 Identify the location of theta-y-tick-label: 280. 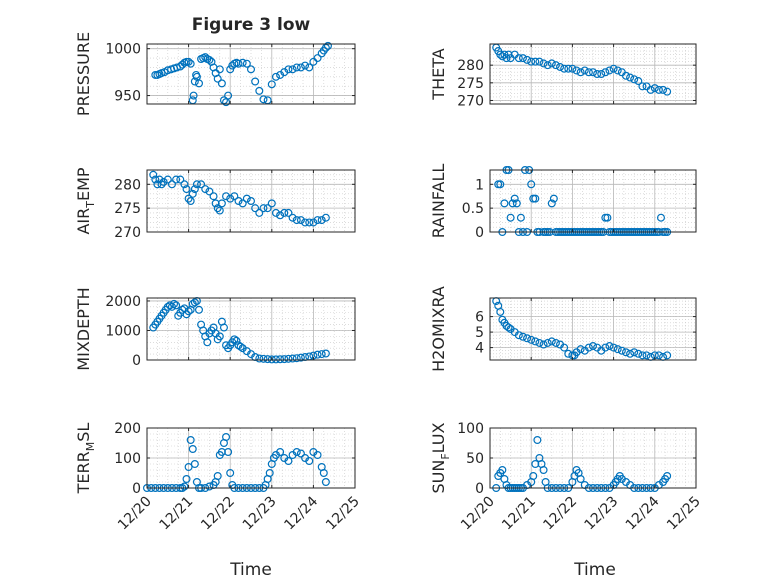
(470, 66).